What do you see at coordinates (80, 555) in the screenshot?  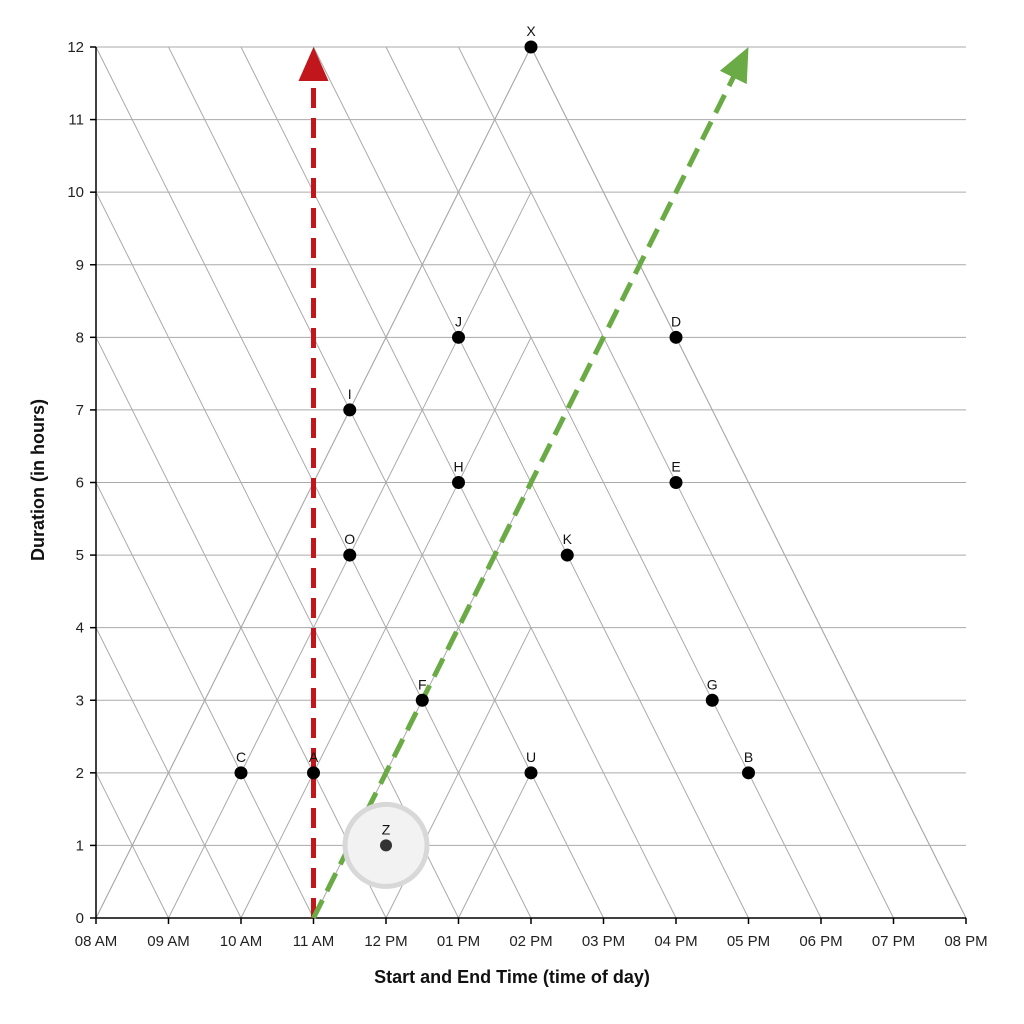 I see `y-tick-label: 5` at bounding box center [80, 555].